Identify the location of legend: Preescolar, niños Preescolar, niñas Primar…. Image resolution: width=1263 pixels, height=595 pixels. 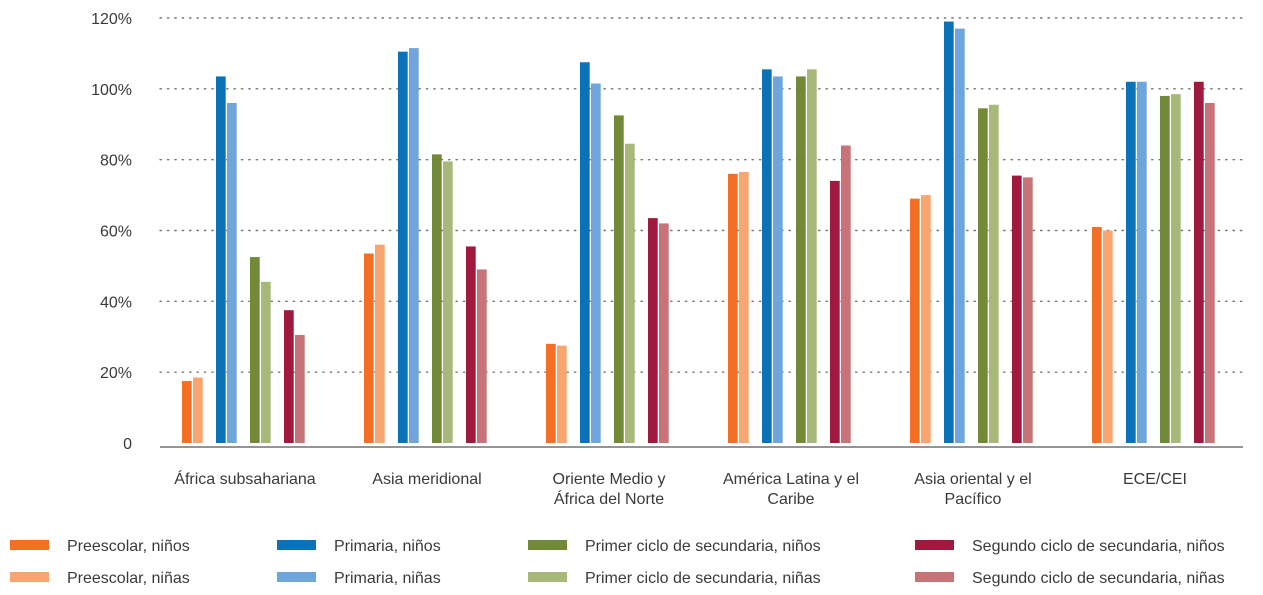
(617, 562).